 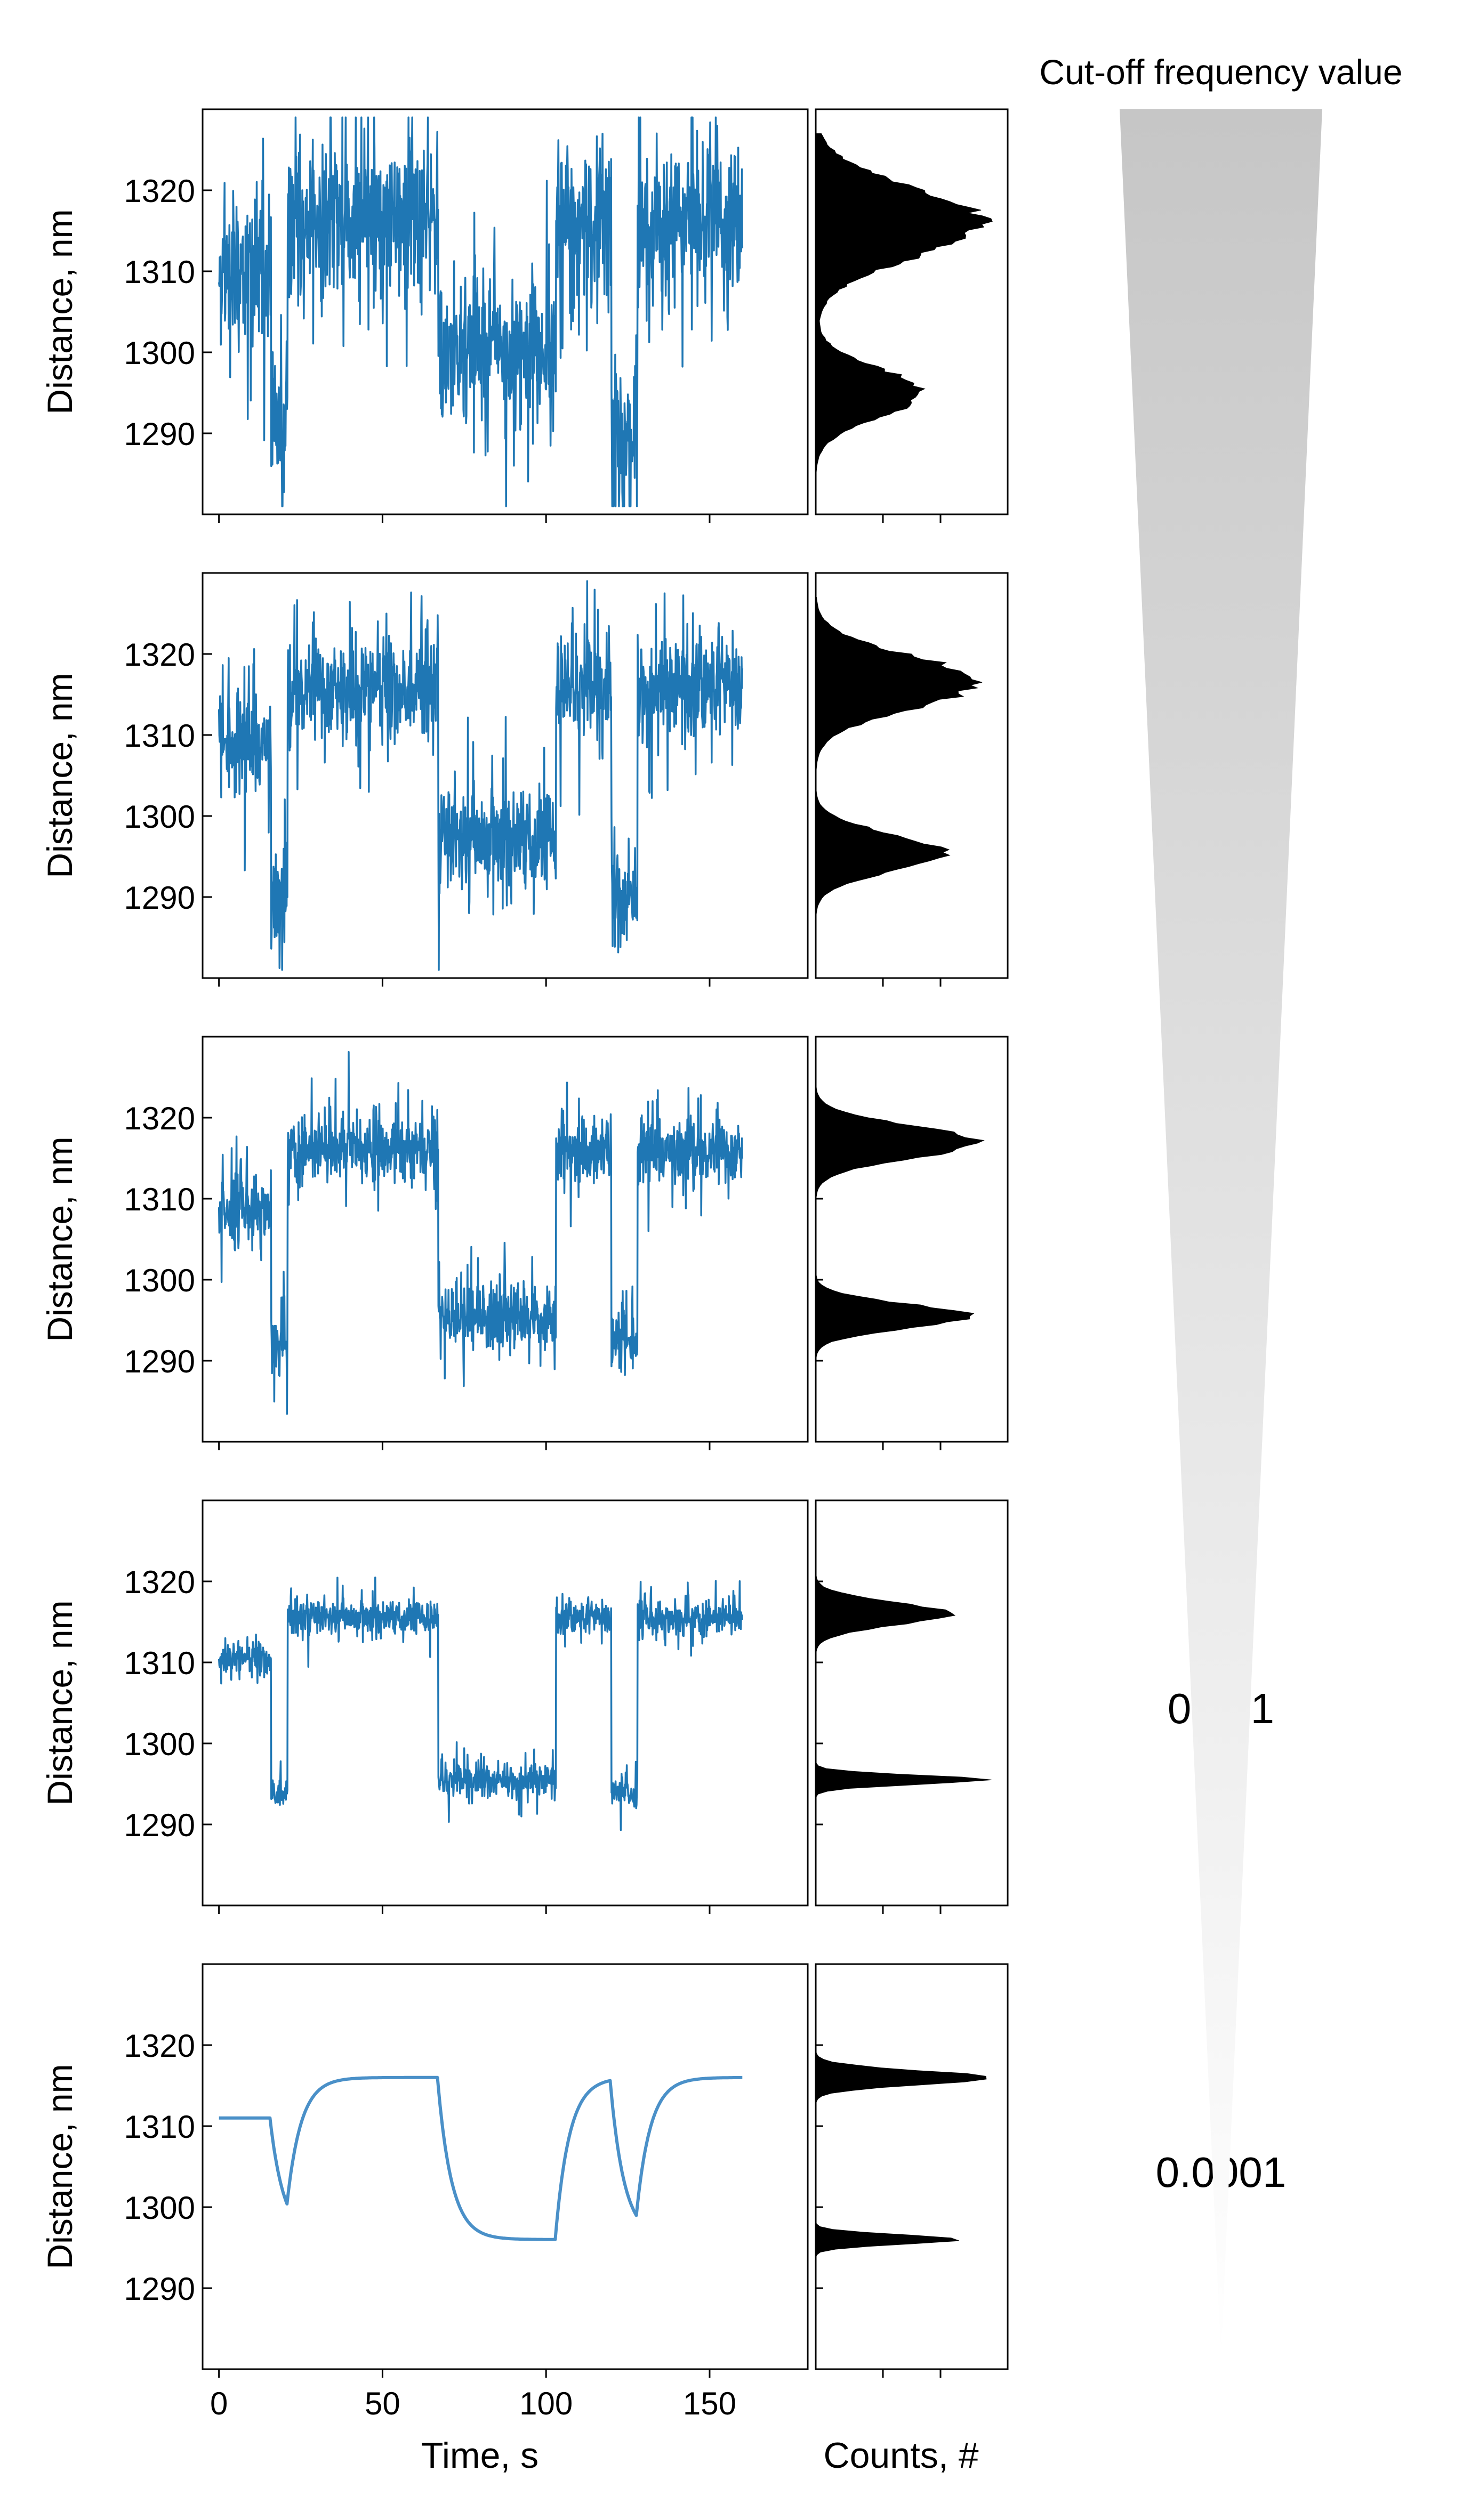 What do you see at coordinates (546, 2404) in the screenshot?
I see `x-tick-label: 100` at bounding box center [546, 2404].